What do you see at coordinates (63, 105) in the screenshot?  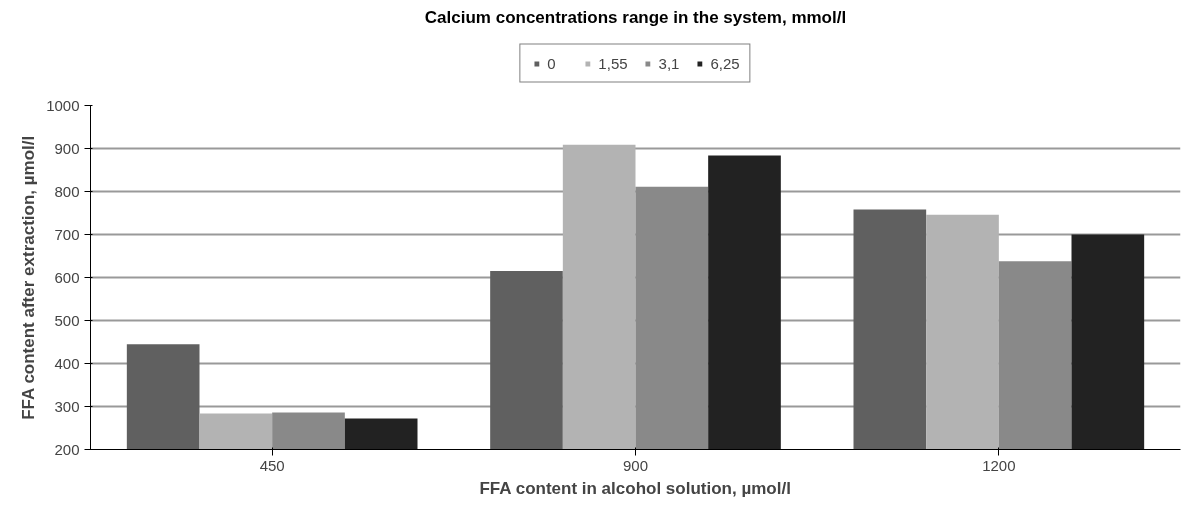 I see `y-tick-label: 1000` at bounding box center [63, 105].